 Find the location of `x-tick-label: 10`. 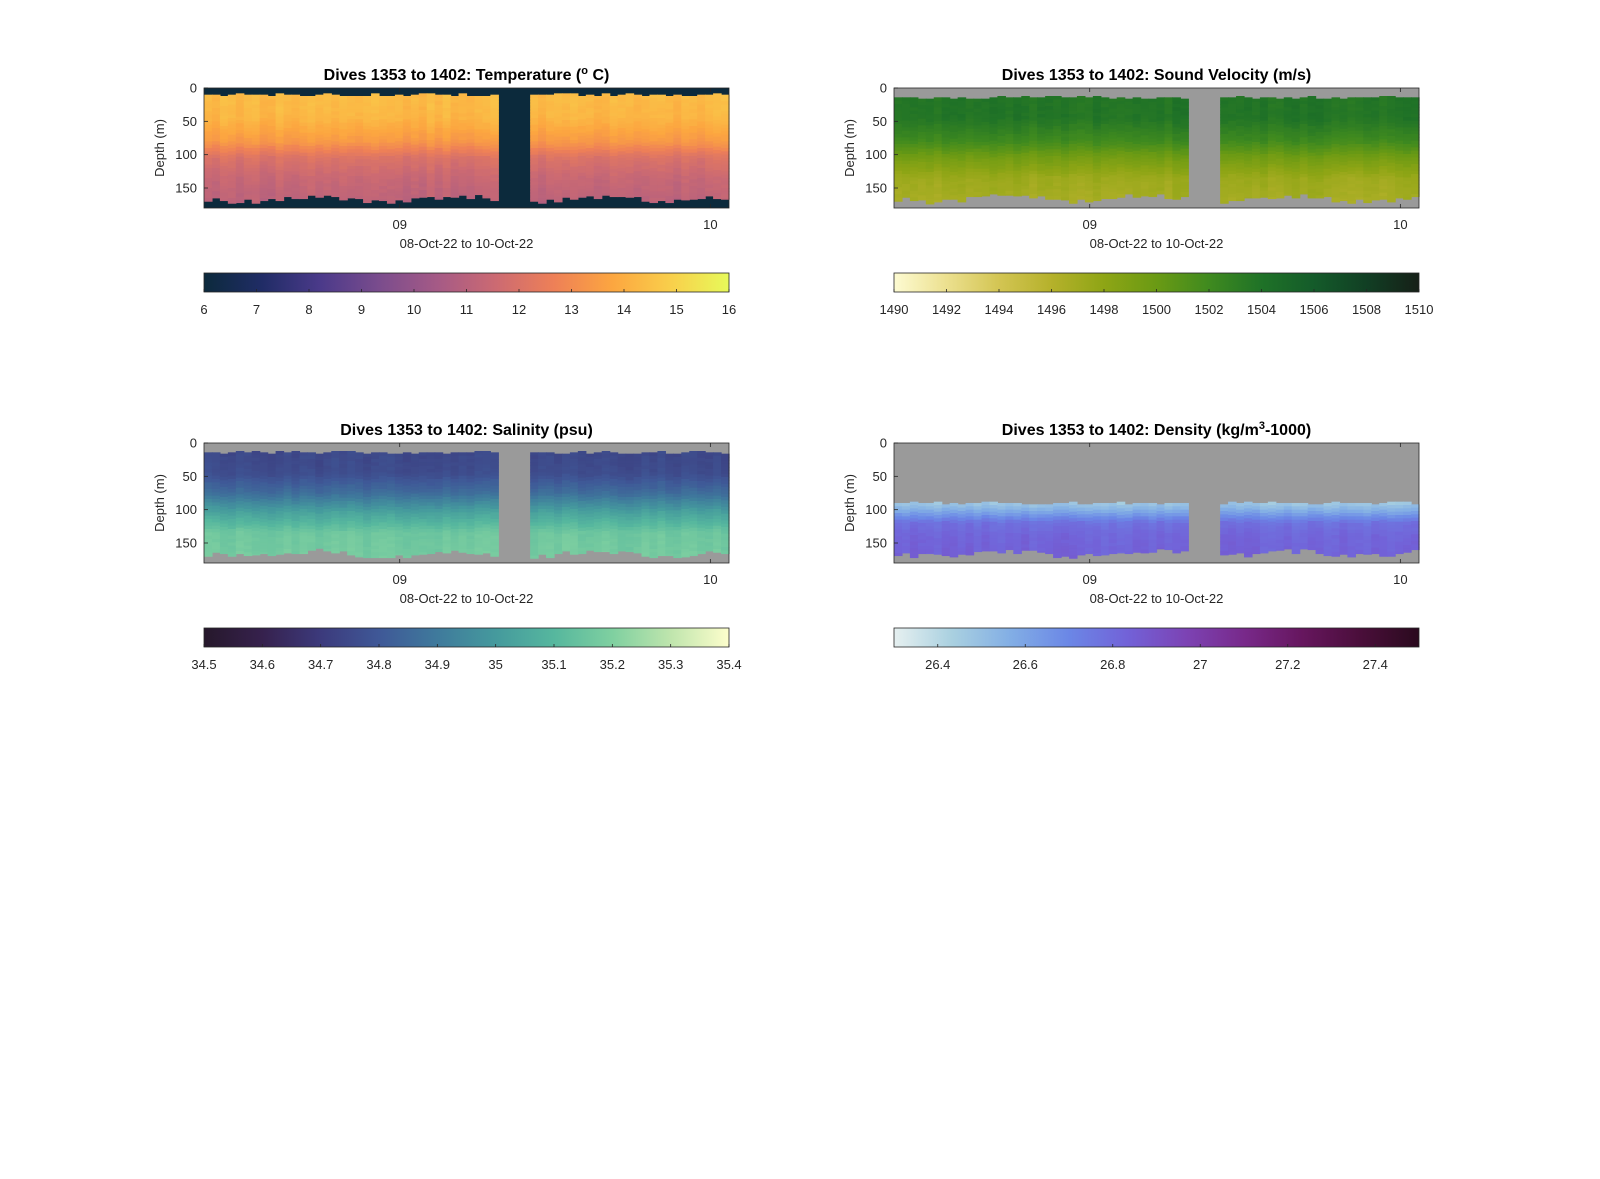

x-tick-label: 10 is located at coordinates (710, 224).